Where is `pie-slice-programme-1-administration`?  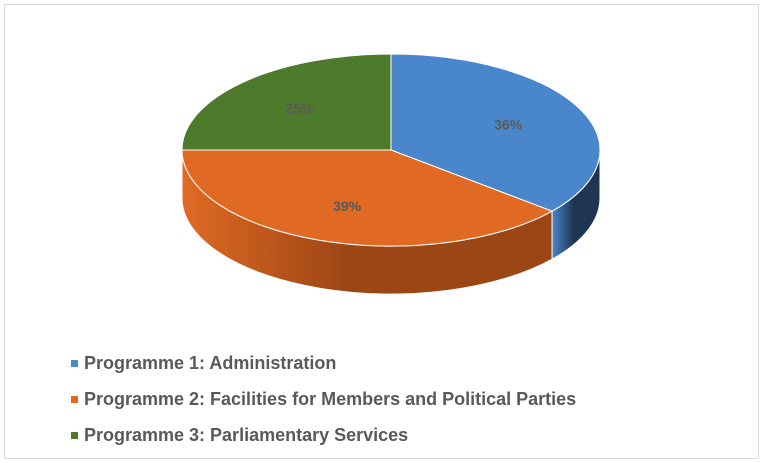
pie-slice-programme-1-administration is located at coordinates (495, 132).